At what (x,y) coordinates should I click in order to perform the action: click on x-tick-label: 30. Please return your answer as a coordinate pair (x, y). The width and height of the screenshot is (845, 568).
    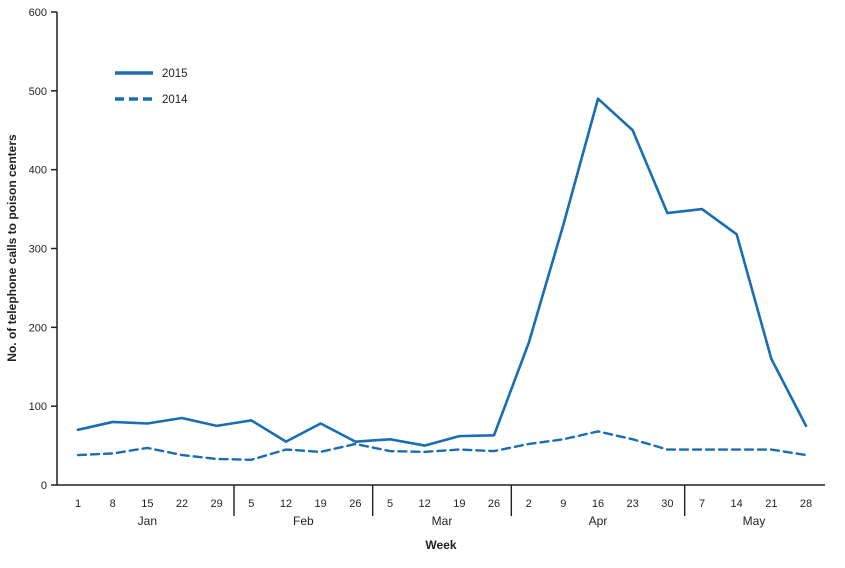
    Looking at the image, I should click on (667, 504).